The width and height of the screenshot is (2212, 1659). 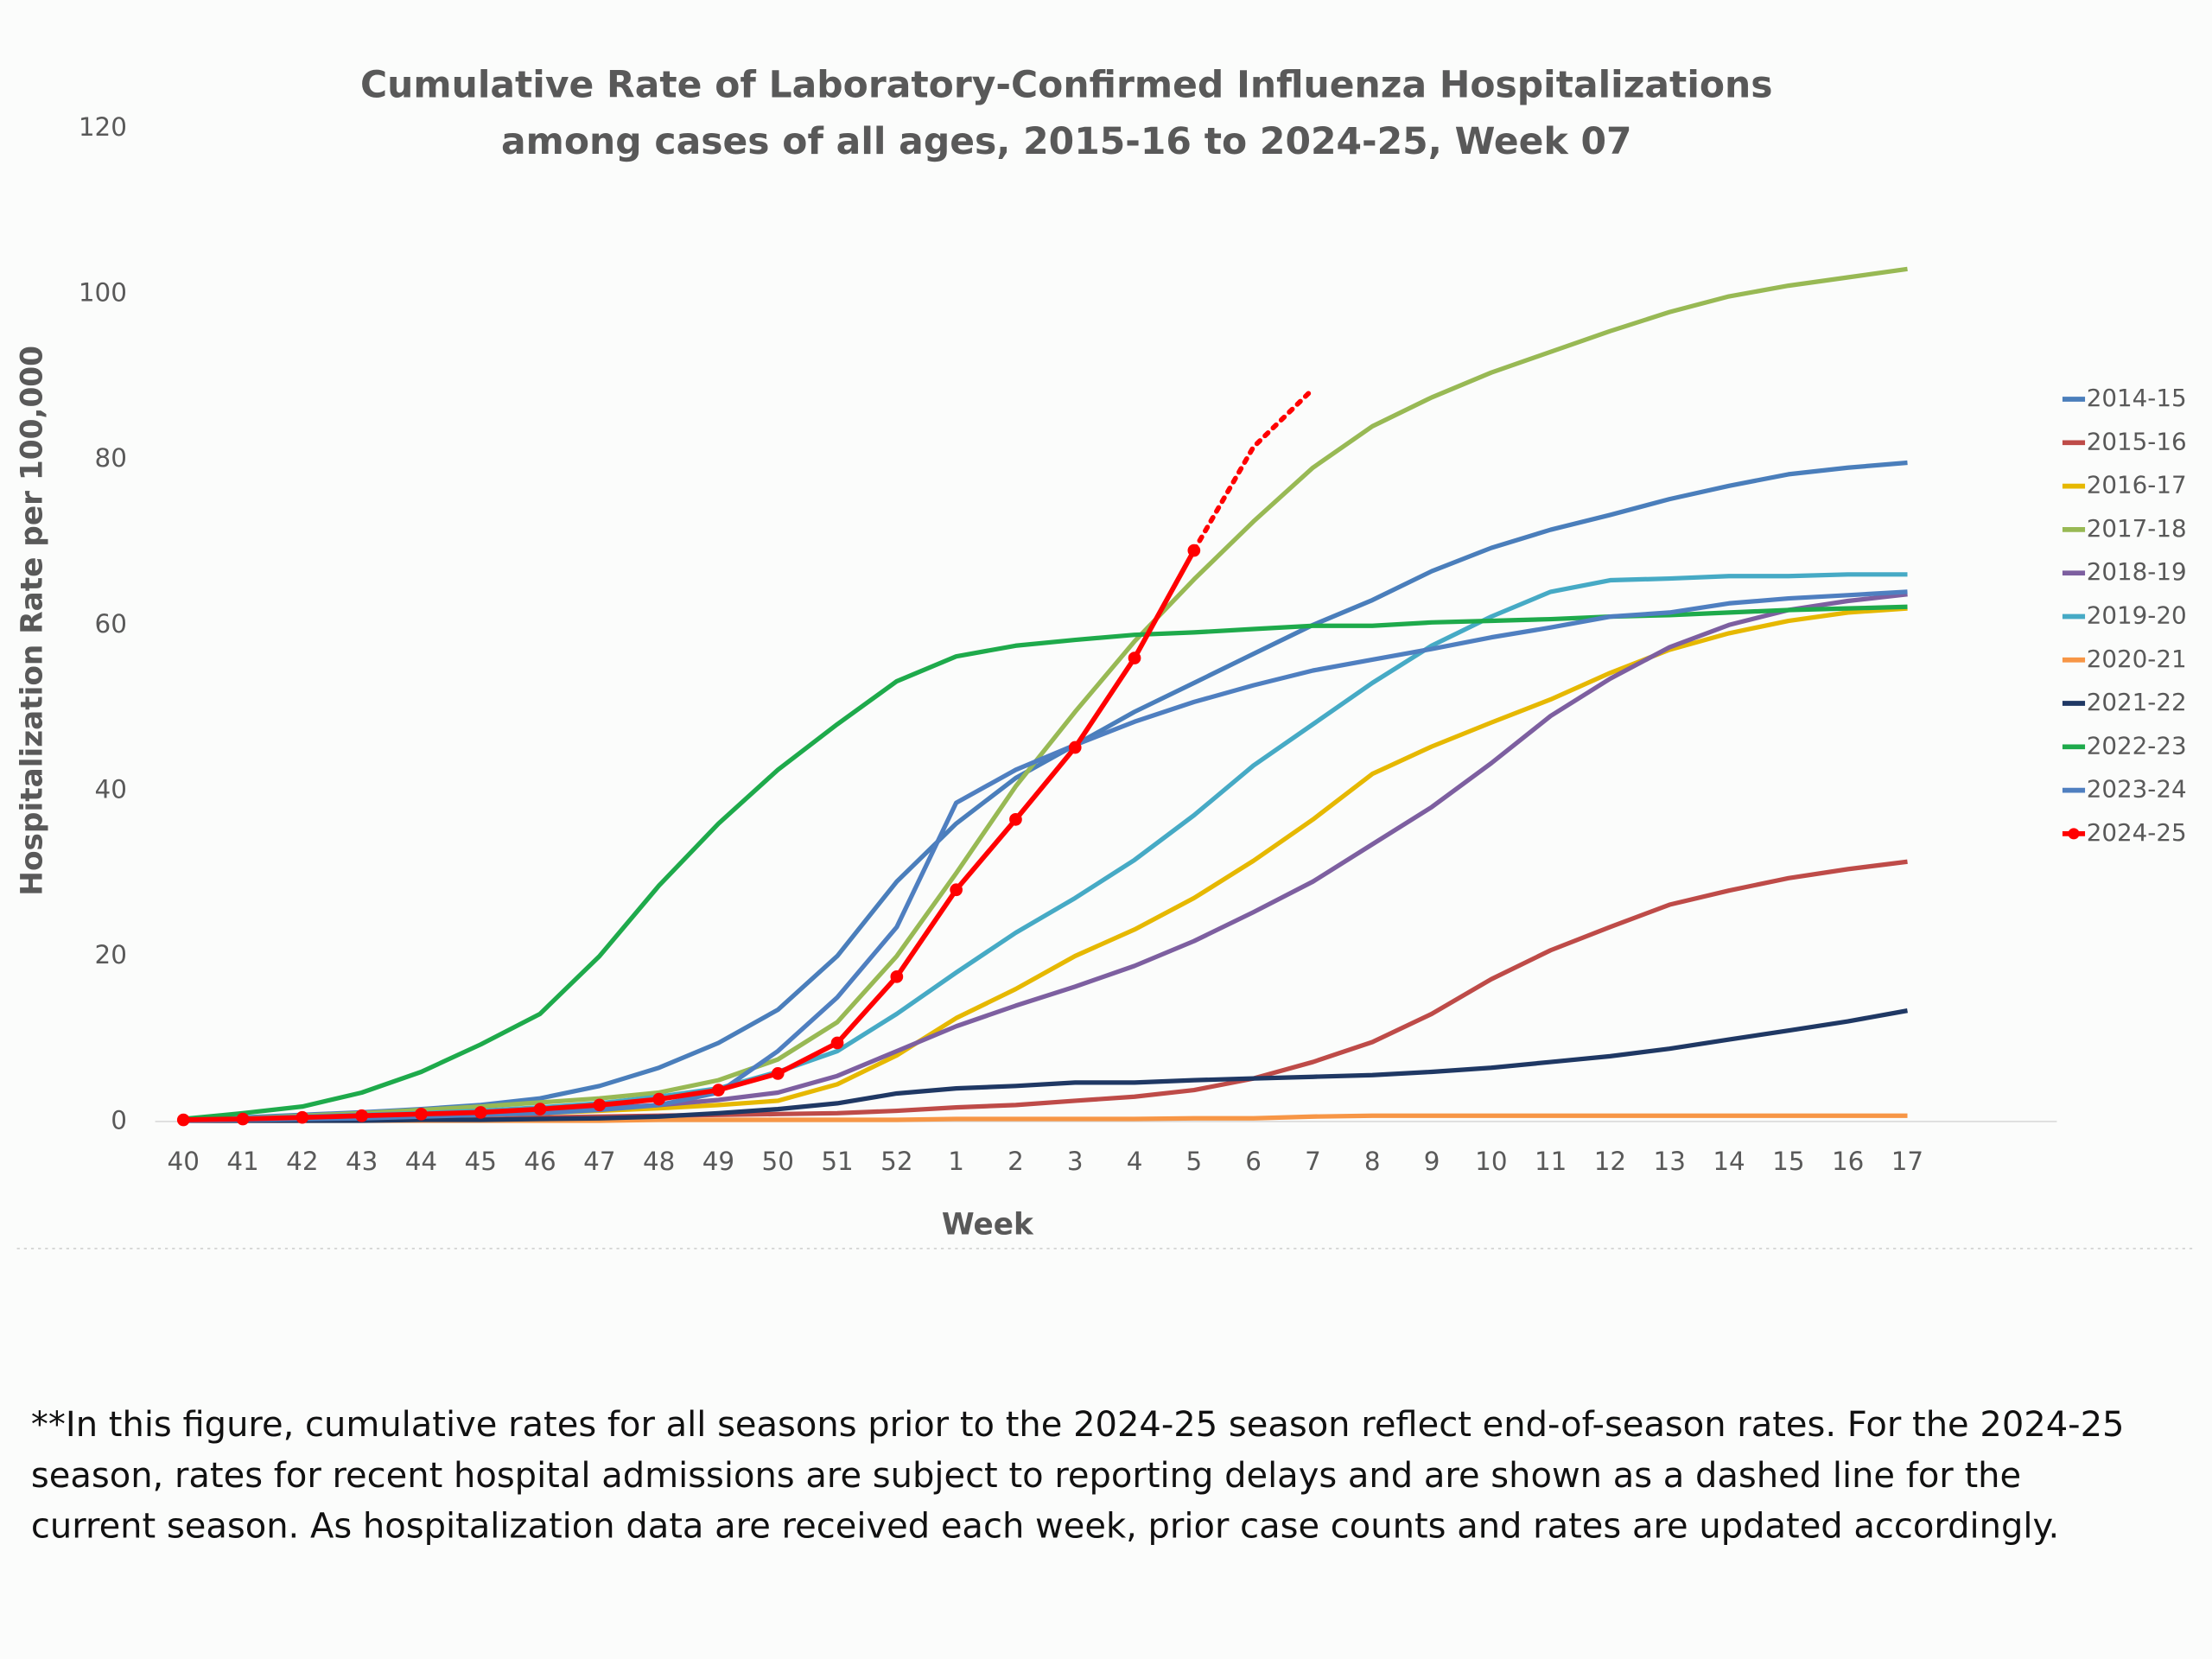 What do you see at coordinates (2137, 832) in the screenshot?
I see `legend-label: 2024-25` at bounding box center [2137, 832].